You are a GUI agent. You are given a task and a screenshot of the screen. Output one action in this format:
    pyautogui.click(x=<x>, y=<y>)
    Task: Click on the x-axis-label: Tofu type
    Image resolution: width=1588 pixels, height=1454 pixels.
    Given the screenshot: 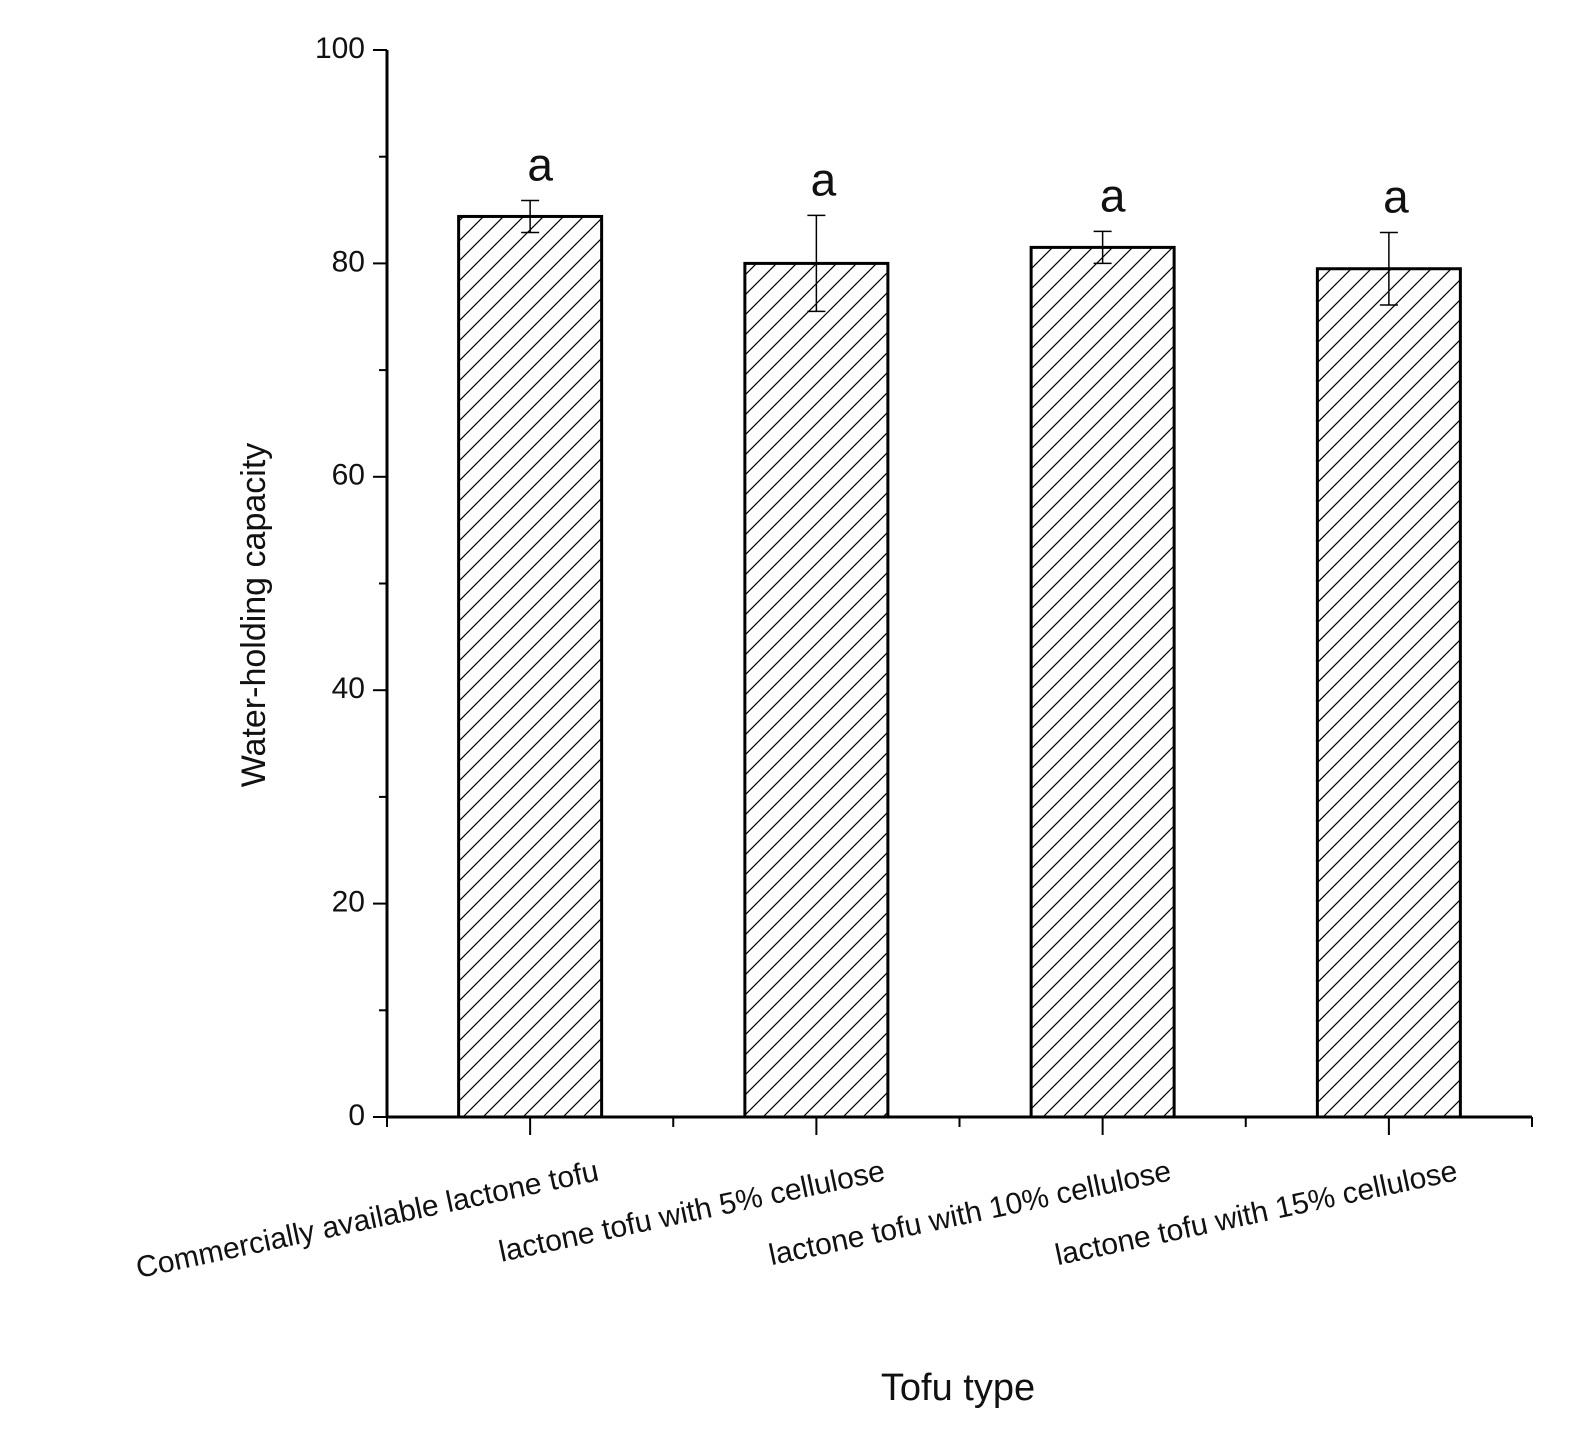 What is the action you would take?
    pyautogui.click(x=958, y=1388)
    